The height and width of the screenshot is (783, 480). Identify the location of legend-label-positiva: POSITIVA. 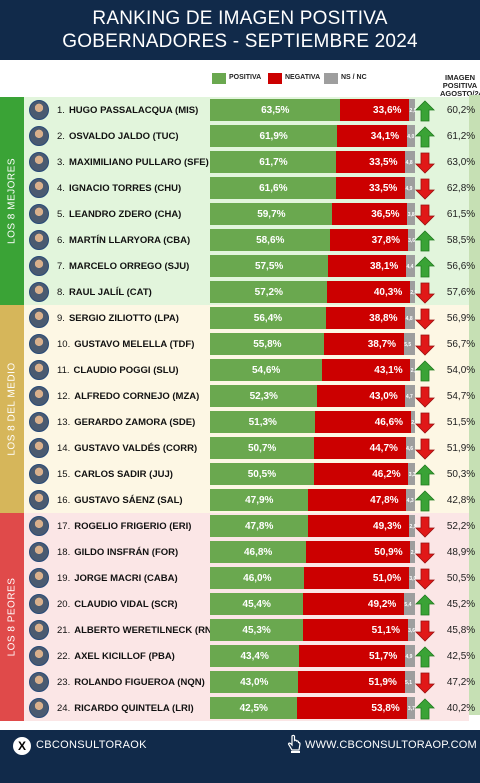
(245, 77).